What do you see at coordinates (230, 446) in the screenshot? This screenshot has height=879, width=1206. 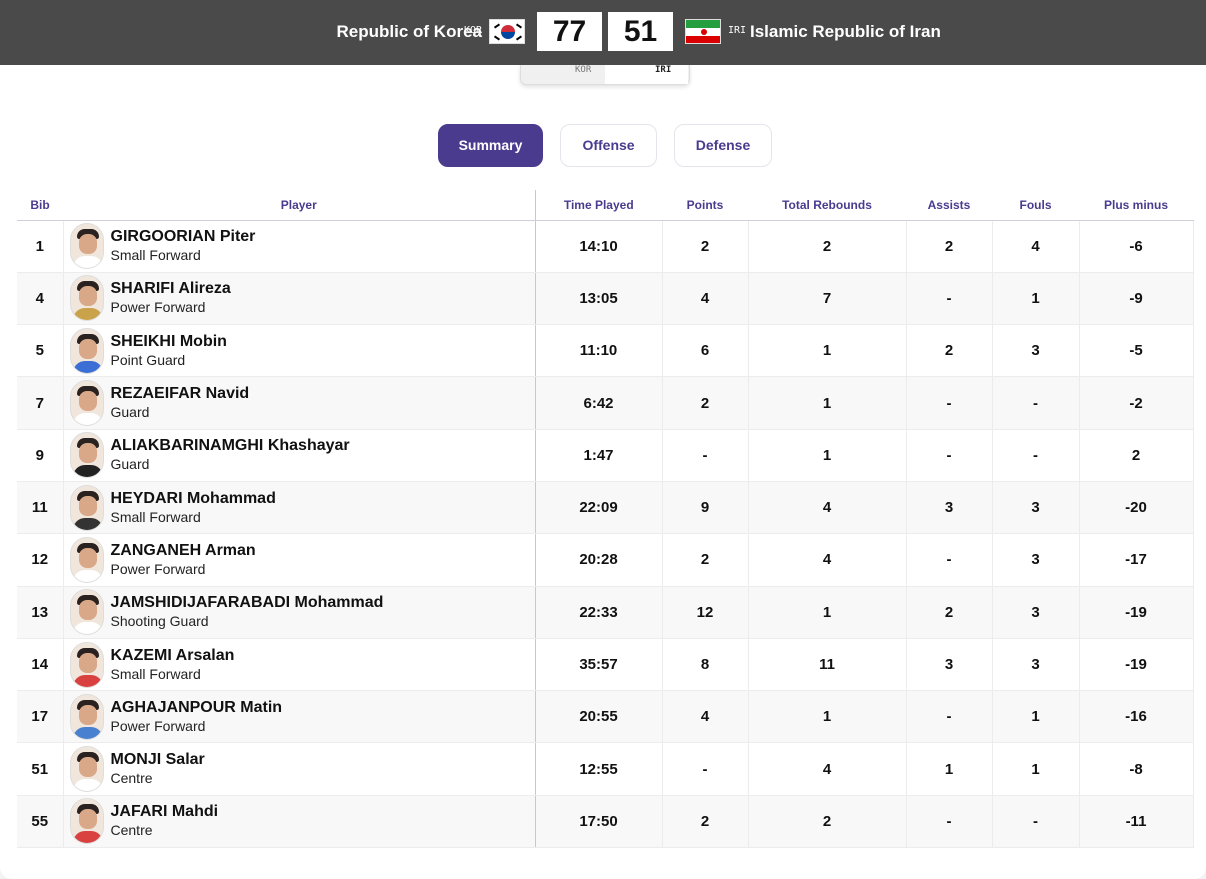 I see `player-name: ALIAKBARINAMGHI Khashayar` at bounding box center [230, 446].